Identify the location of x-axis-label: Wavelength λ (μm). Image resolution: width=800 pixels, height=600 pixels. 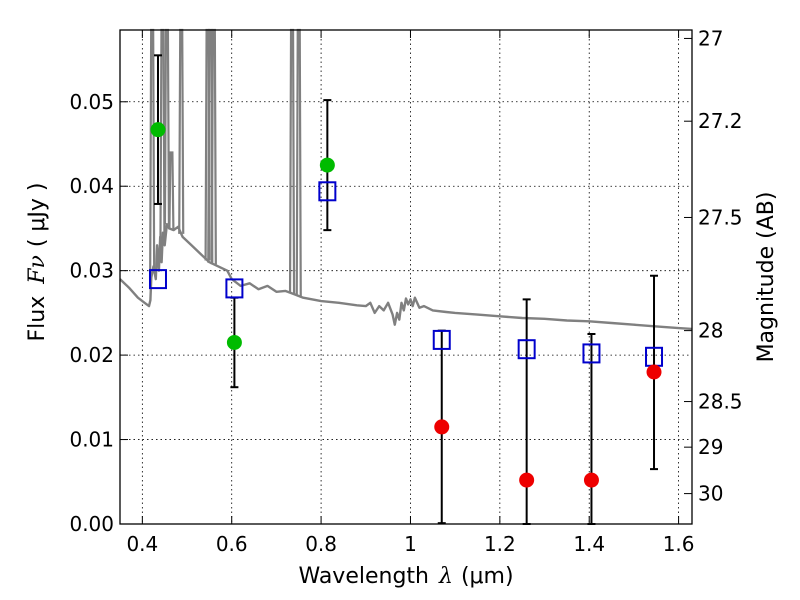
(405, 576).